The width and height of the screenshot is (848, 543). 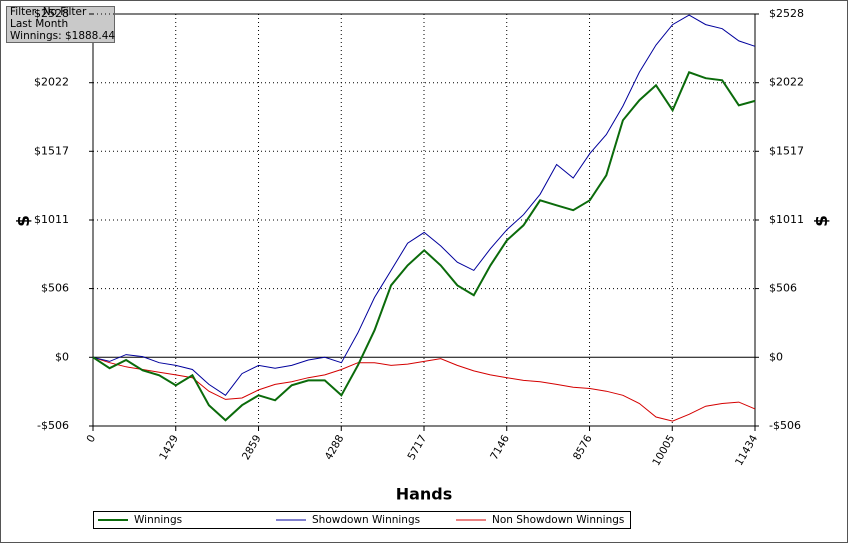 I want to click on y-tick-label: $0, so click(x=62, y=356).